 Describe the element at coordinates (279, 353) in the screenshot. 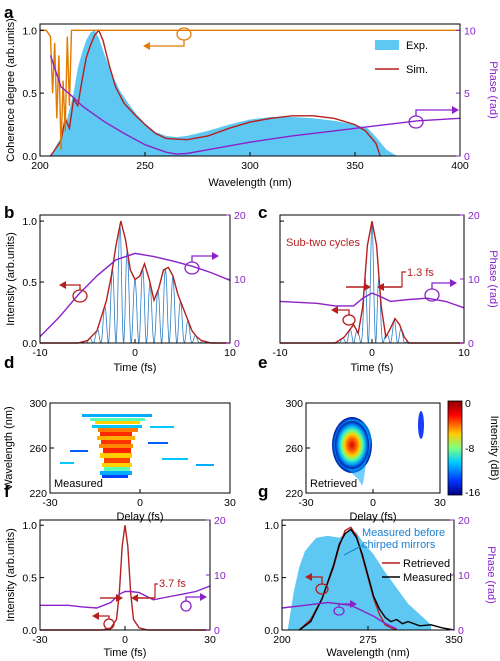

I see `x-tick-label-c: -10` at that location.